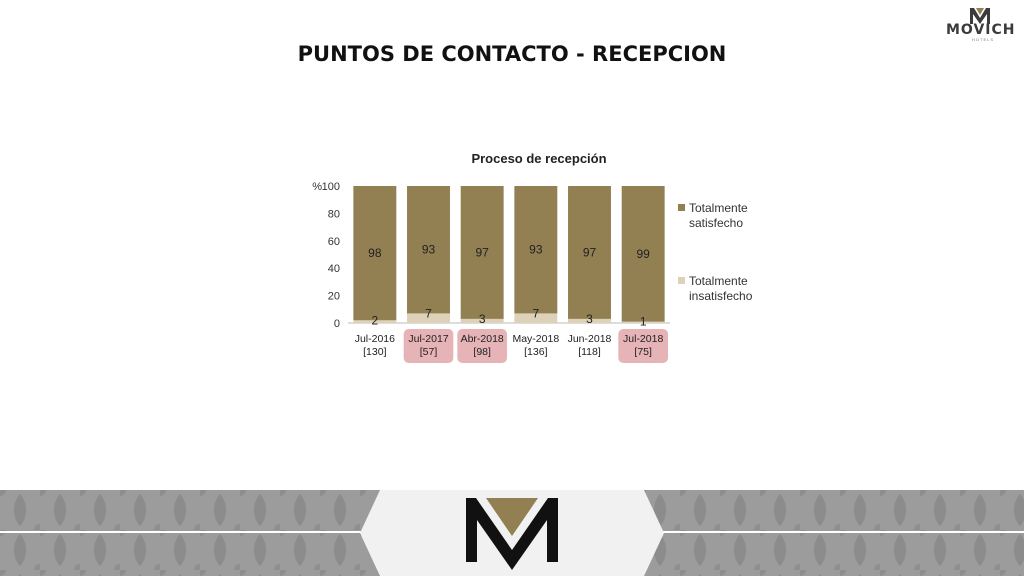  What do you see at coordinates (331, 187) in the screenshot?
I see `y-tick-label: 100` at bounding box center [331, 187].